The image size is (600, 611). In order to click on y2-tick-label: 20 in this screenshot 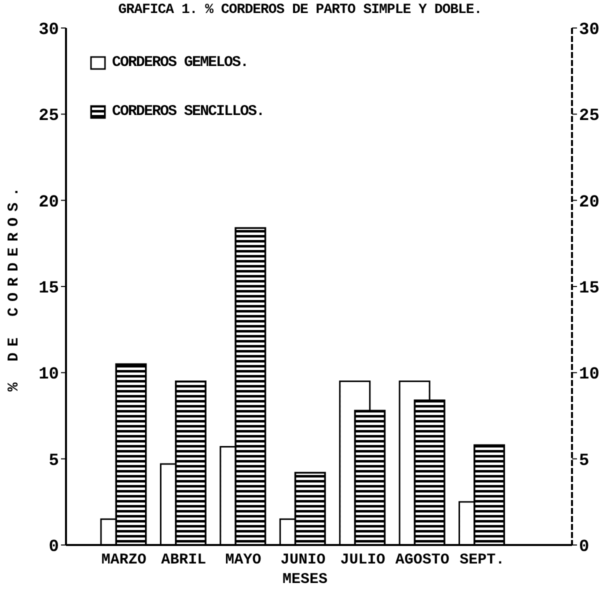, I will do `click(589, 202)`.